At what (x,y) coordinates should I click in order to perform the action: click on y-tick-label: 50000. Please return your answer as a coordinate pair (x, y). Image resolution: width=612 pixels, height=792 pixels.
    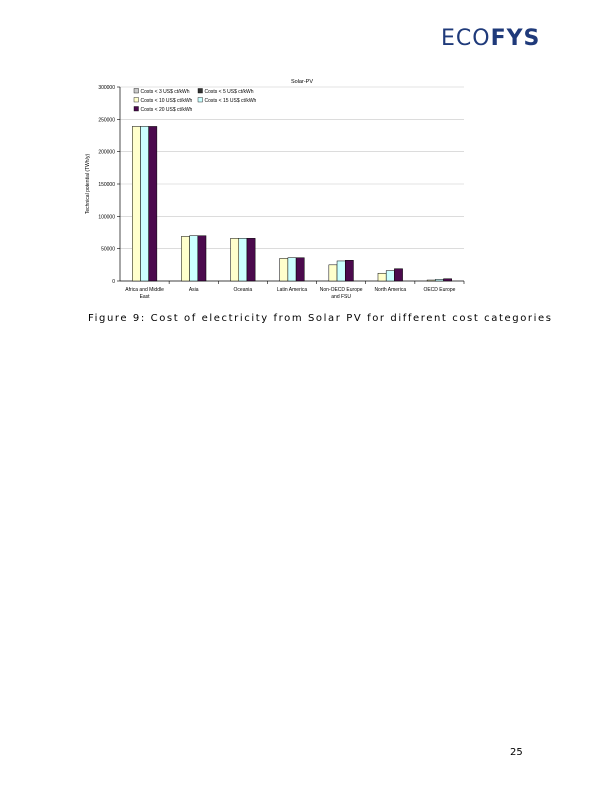
    Looking at the image, I should click on (108, 250).